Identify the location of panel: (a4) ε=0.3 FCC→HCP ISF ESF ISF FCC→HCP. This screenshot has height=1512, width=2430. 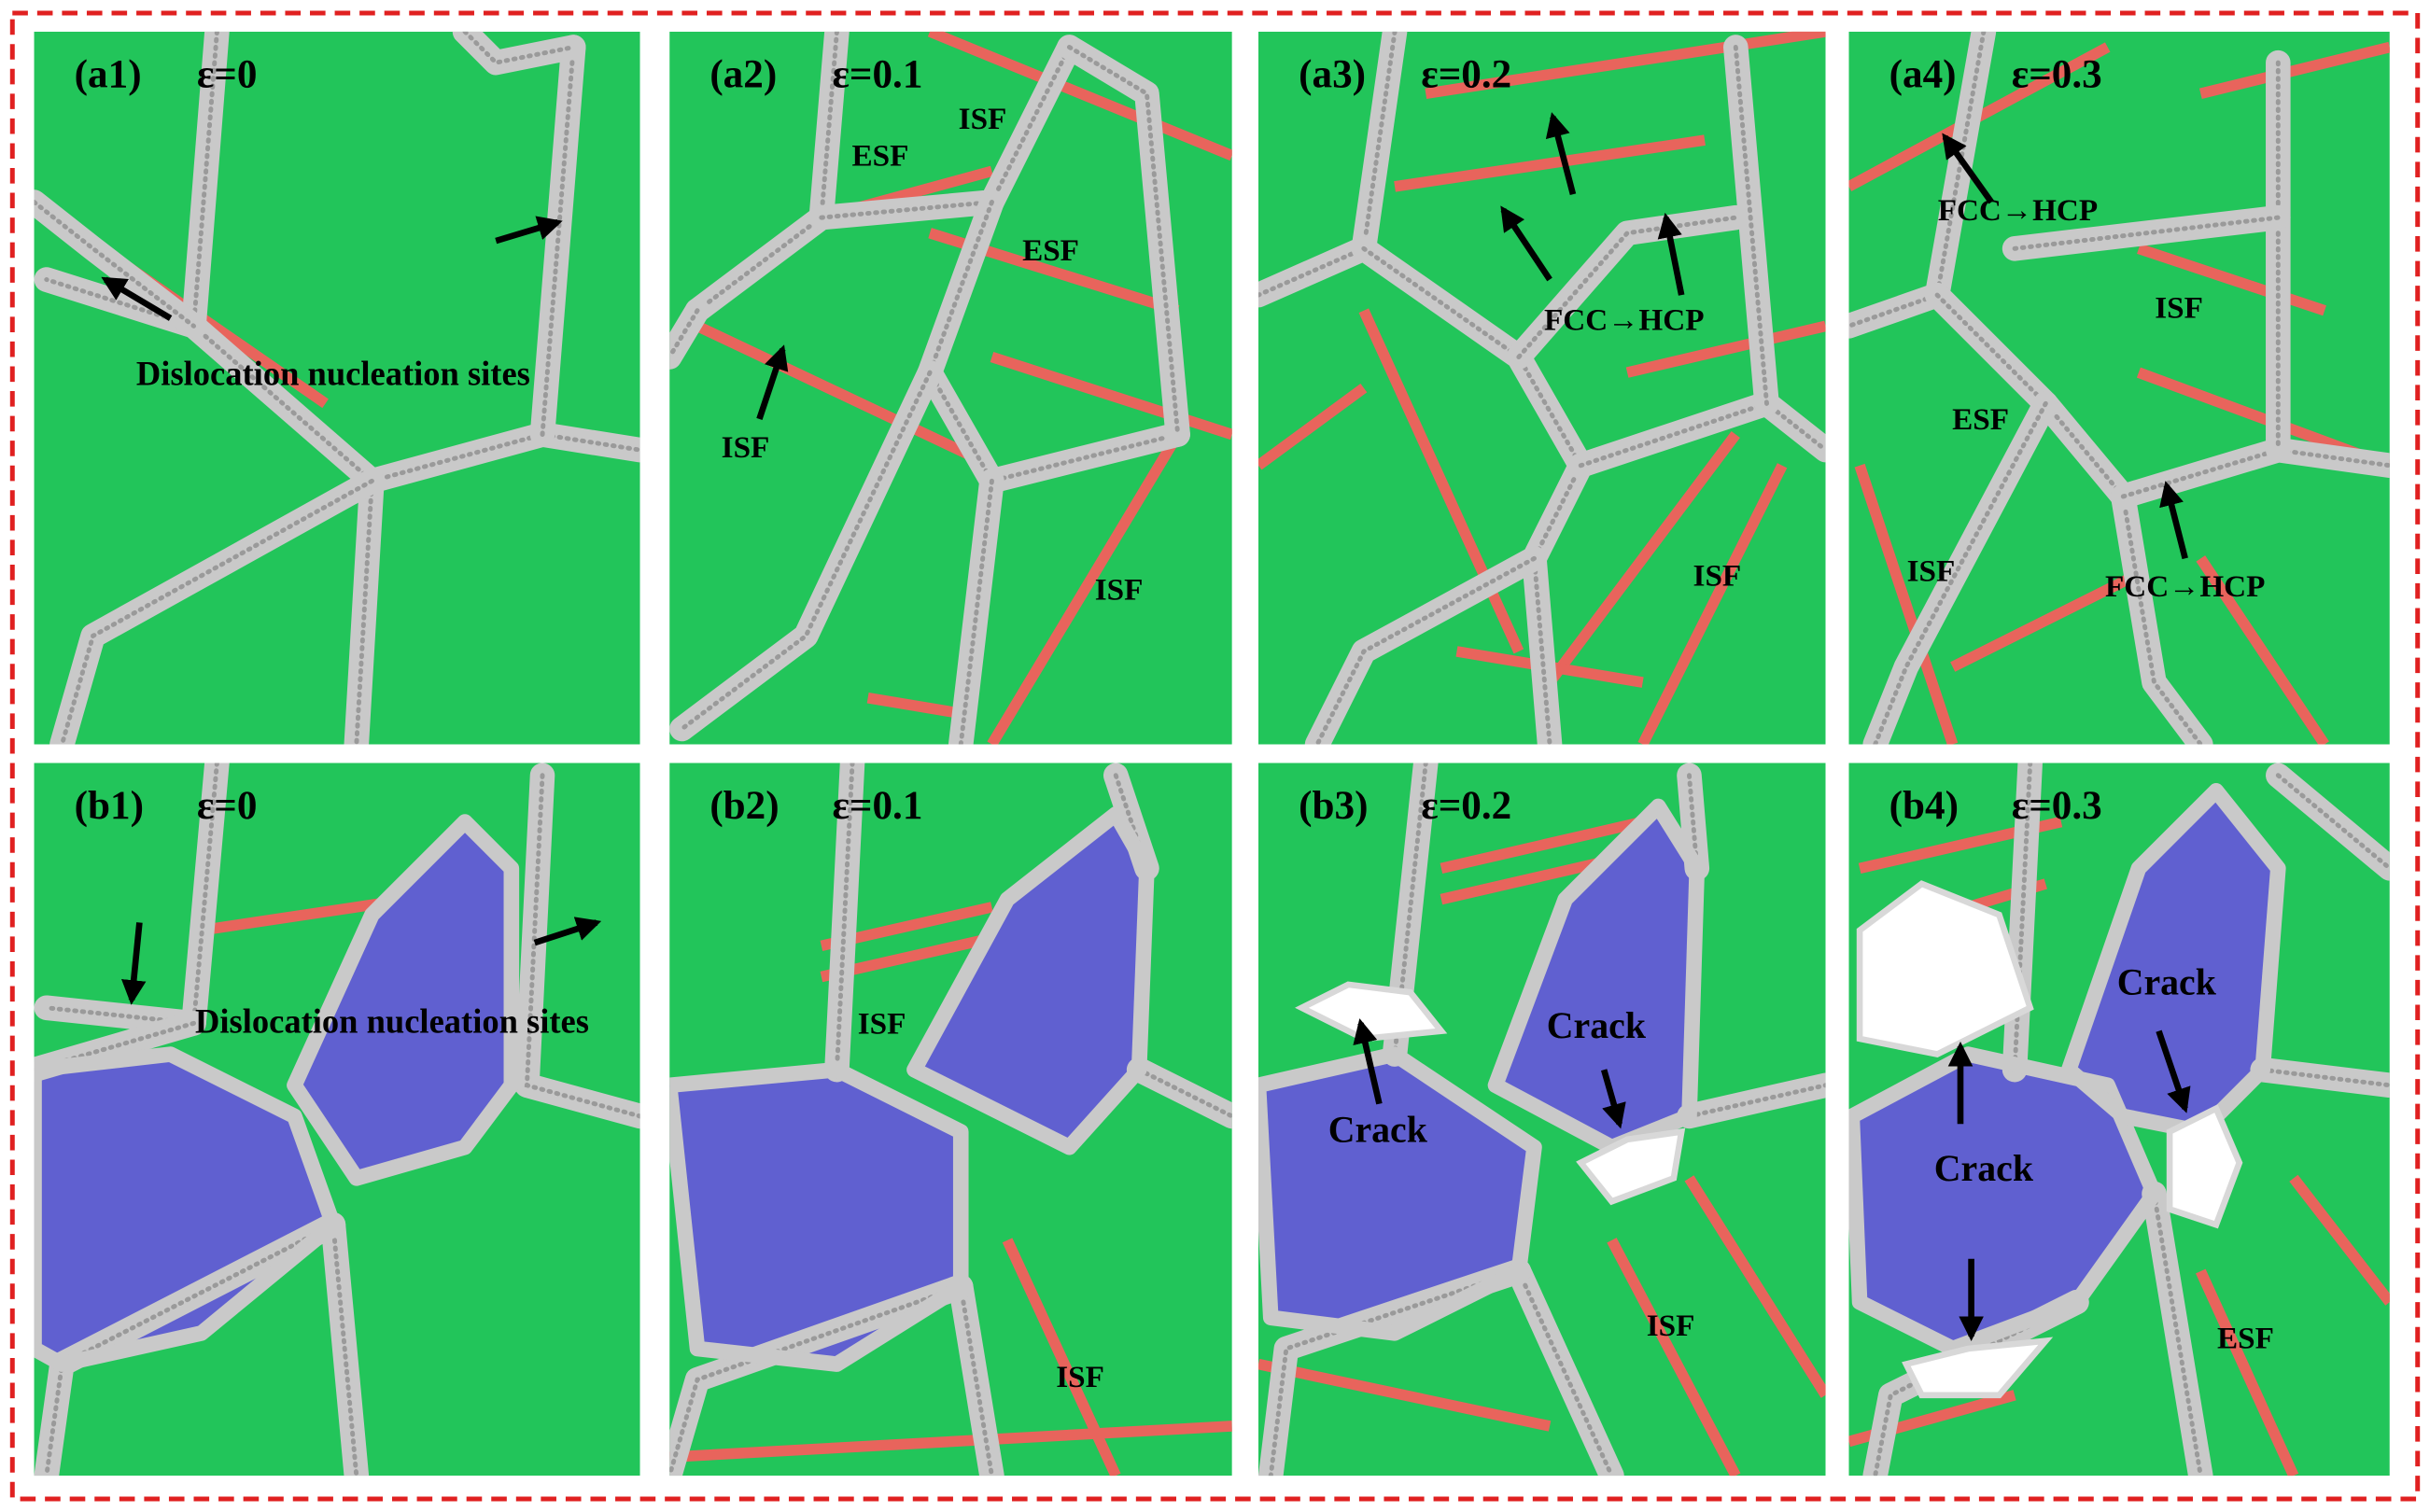
(2119, 388).